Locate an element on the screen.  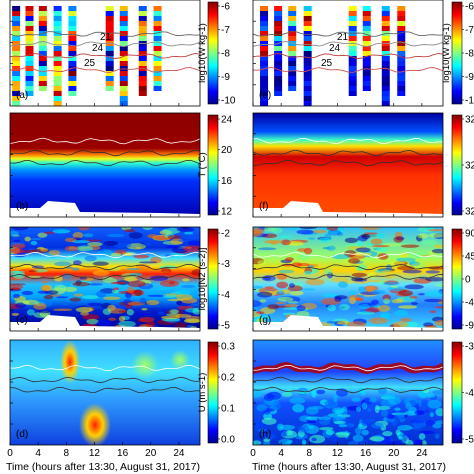
colorbar-tick: -5 is located at coordinates (469, 440).